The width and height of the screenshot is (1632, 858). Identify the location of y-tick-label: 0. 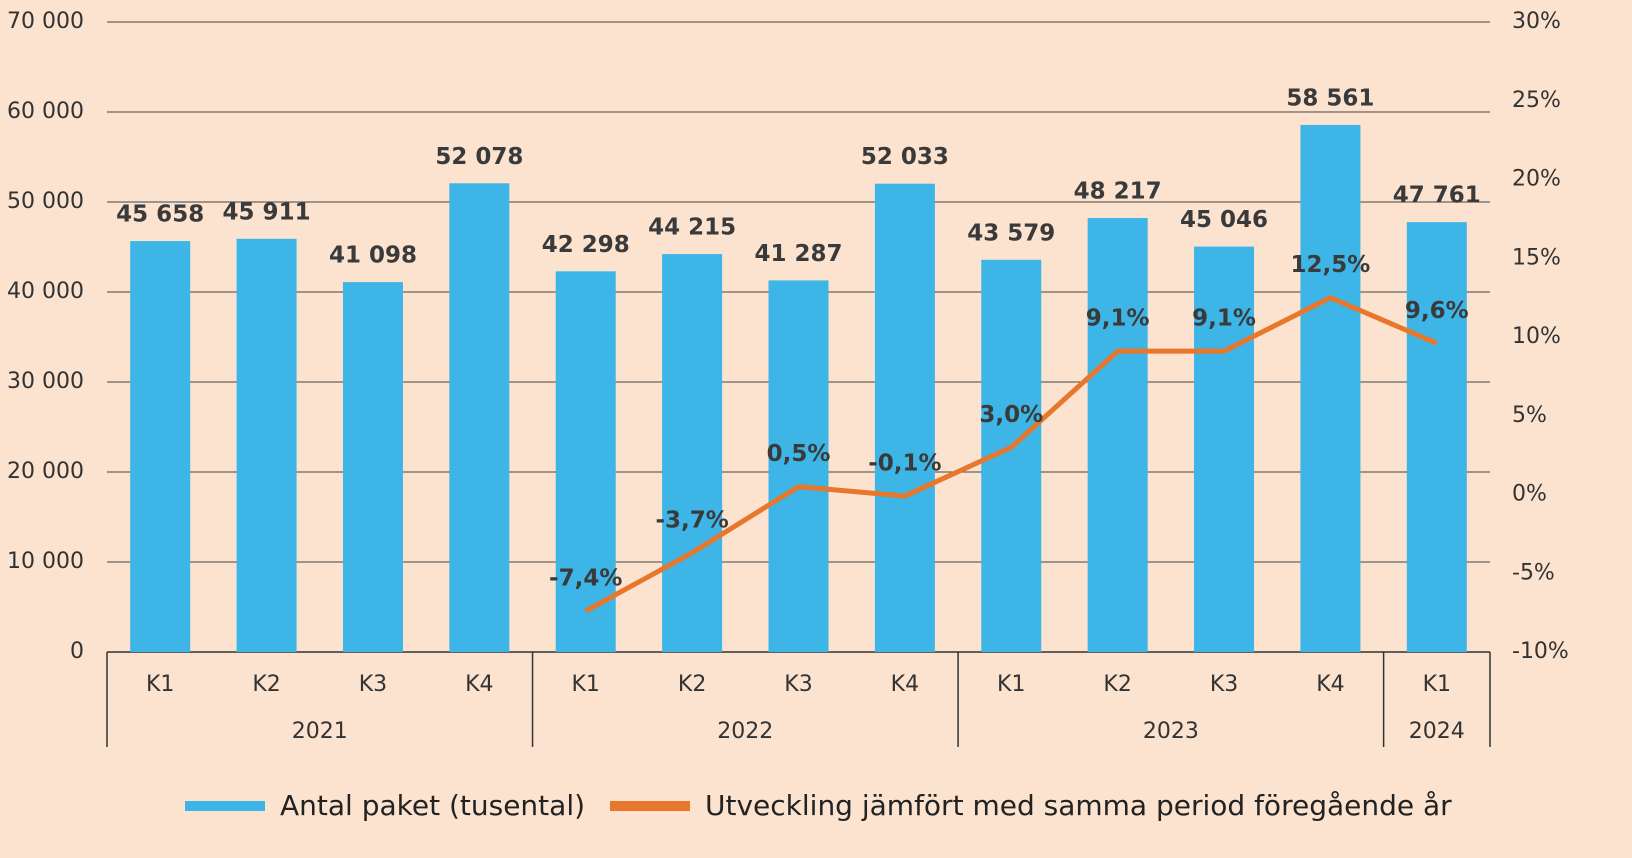
(77, 651).